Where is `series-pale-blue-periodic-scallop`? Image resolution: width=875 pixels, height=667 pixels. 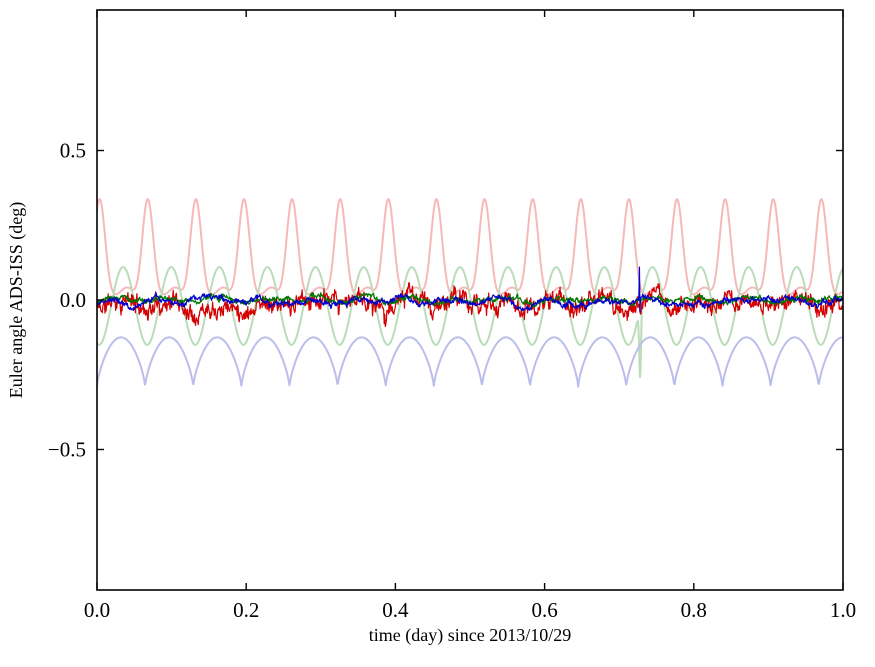
series-pale-blue-periodic-scallop is located at coordinates (470, 362).